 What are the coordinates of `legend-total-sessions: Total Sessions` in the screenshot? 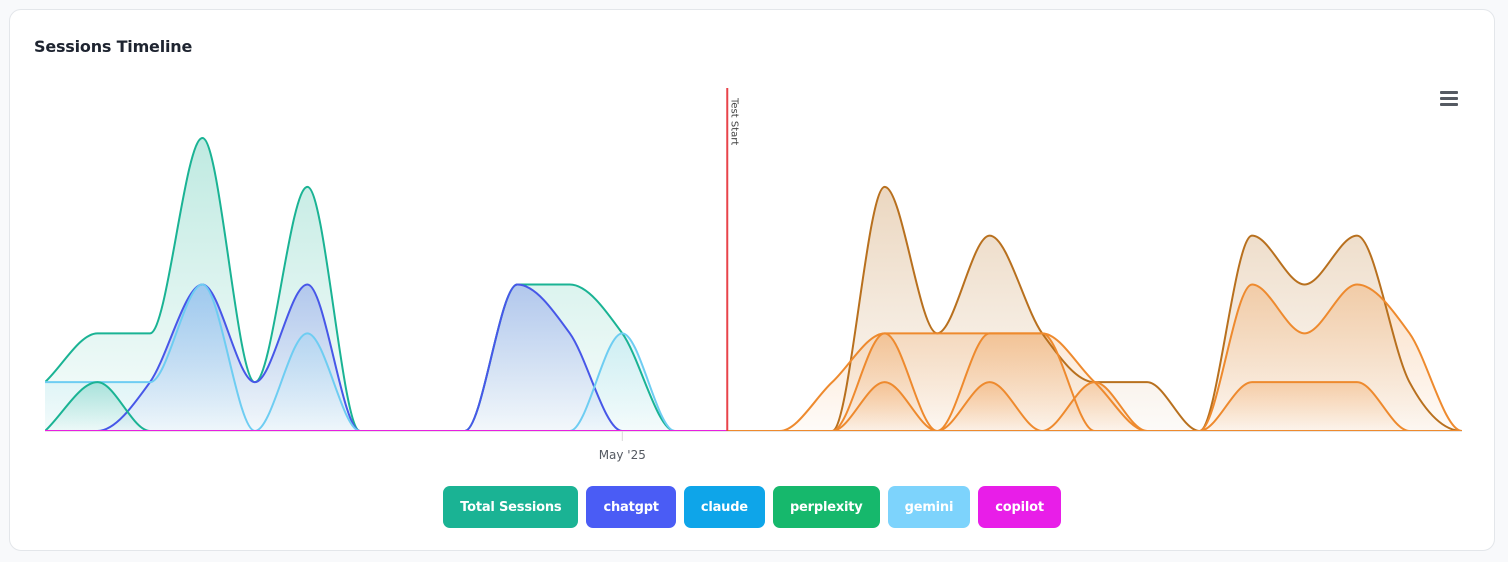 It's located at (511, 507).